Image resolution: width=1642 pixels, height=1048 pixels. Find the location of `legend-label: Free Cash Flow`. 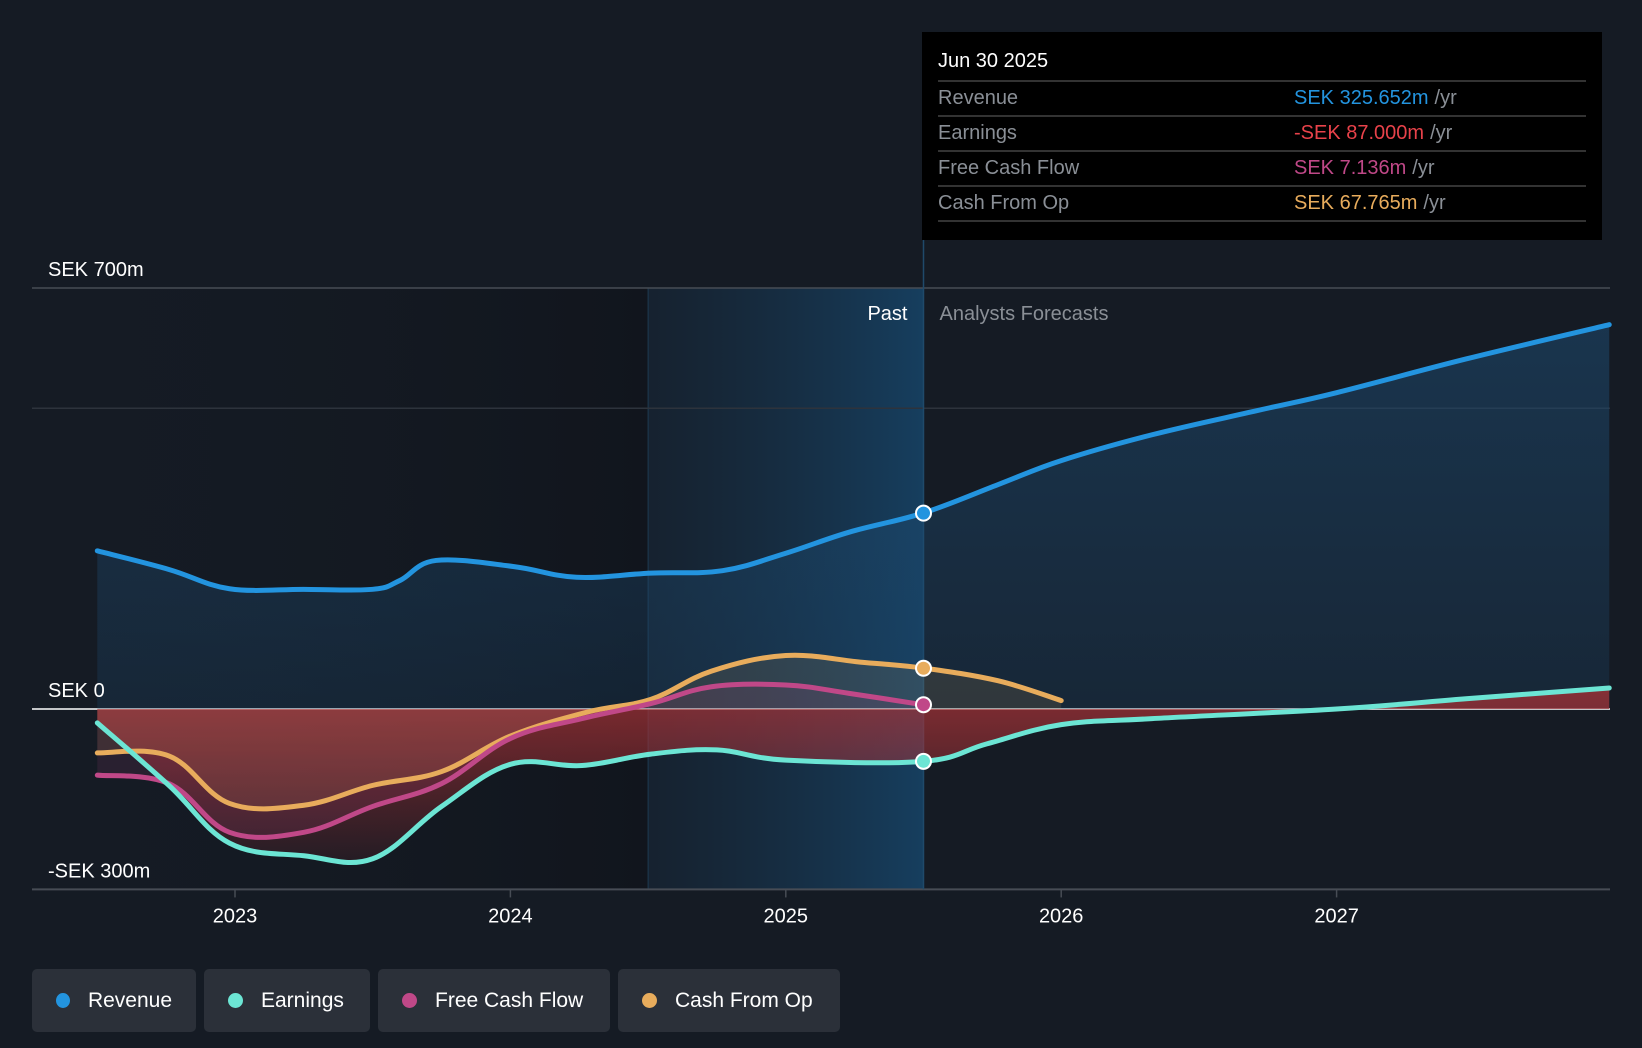

legend-label: Free Cash Flow is located at coordinates (509, 1000).